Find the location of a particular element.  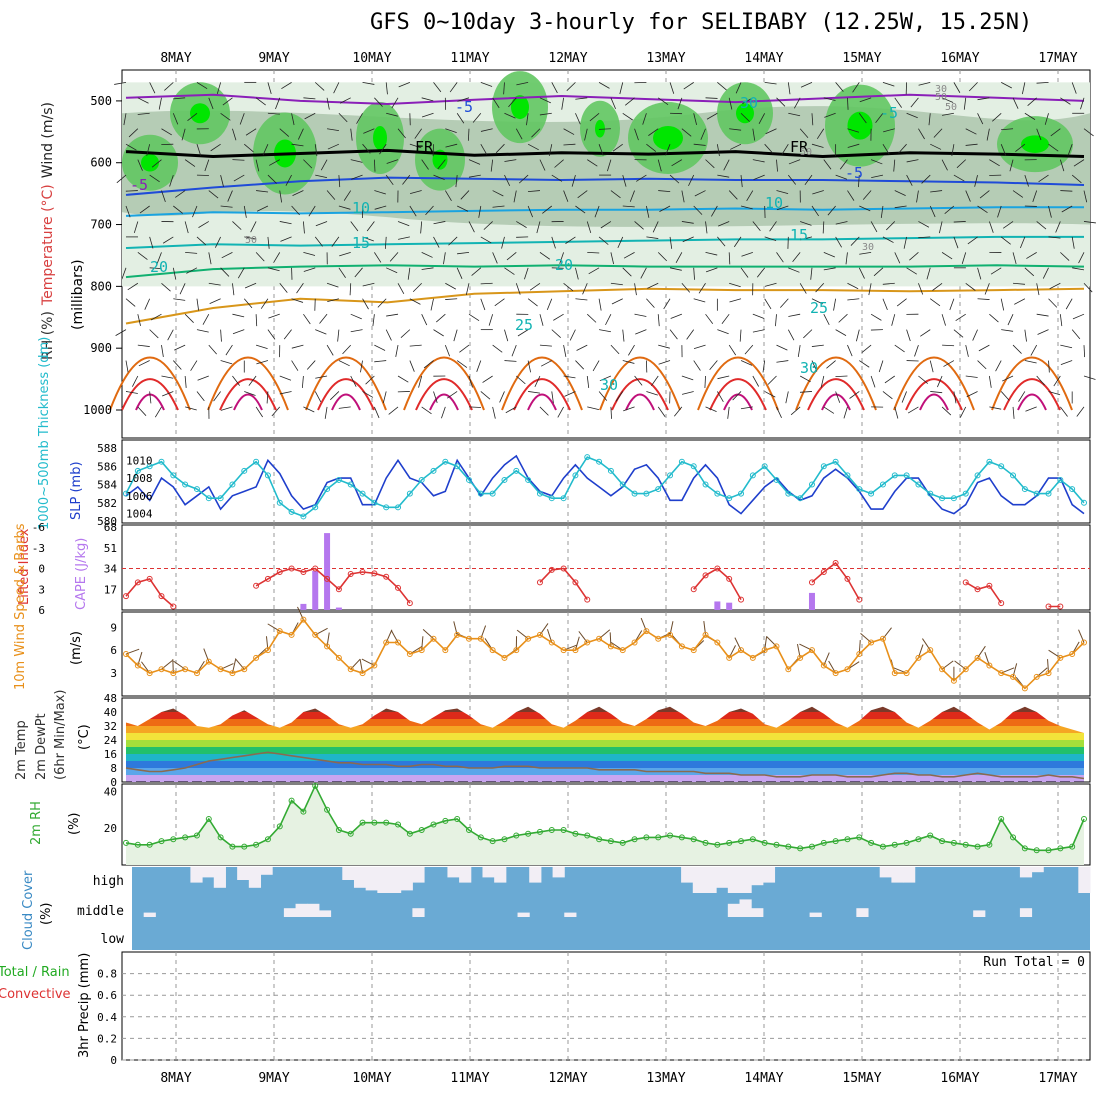

date-label-bottom: 16MAY is located at coordinates (959, 1078).